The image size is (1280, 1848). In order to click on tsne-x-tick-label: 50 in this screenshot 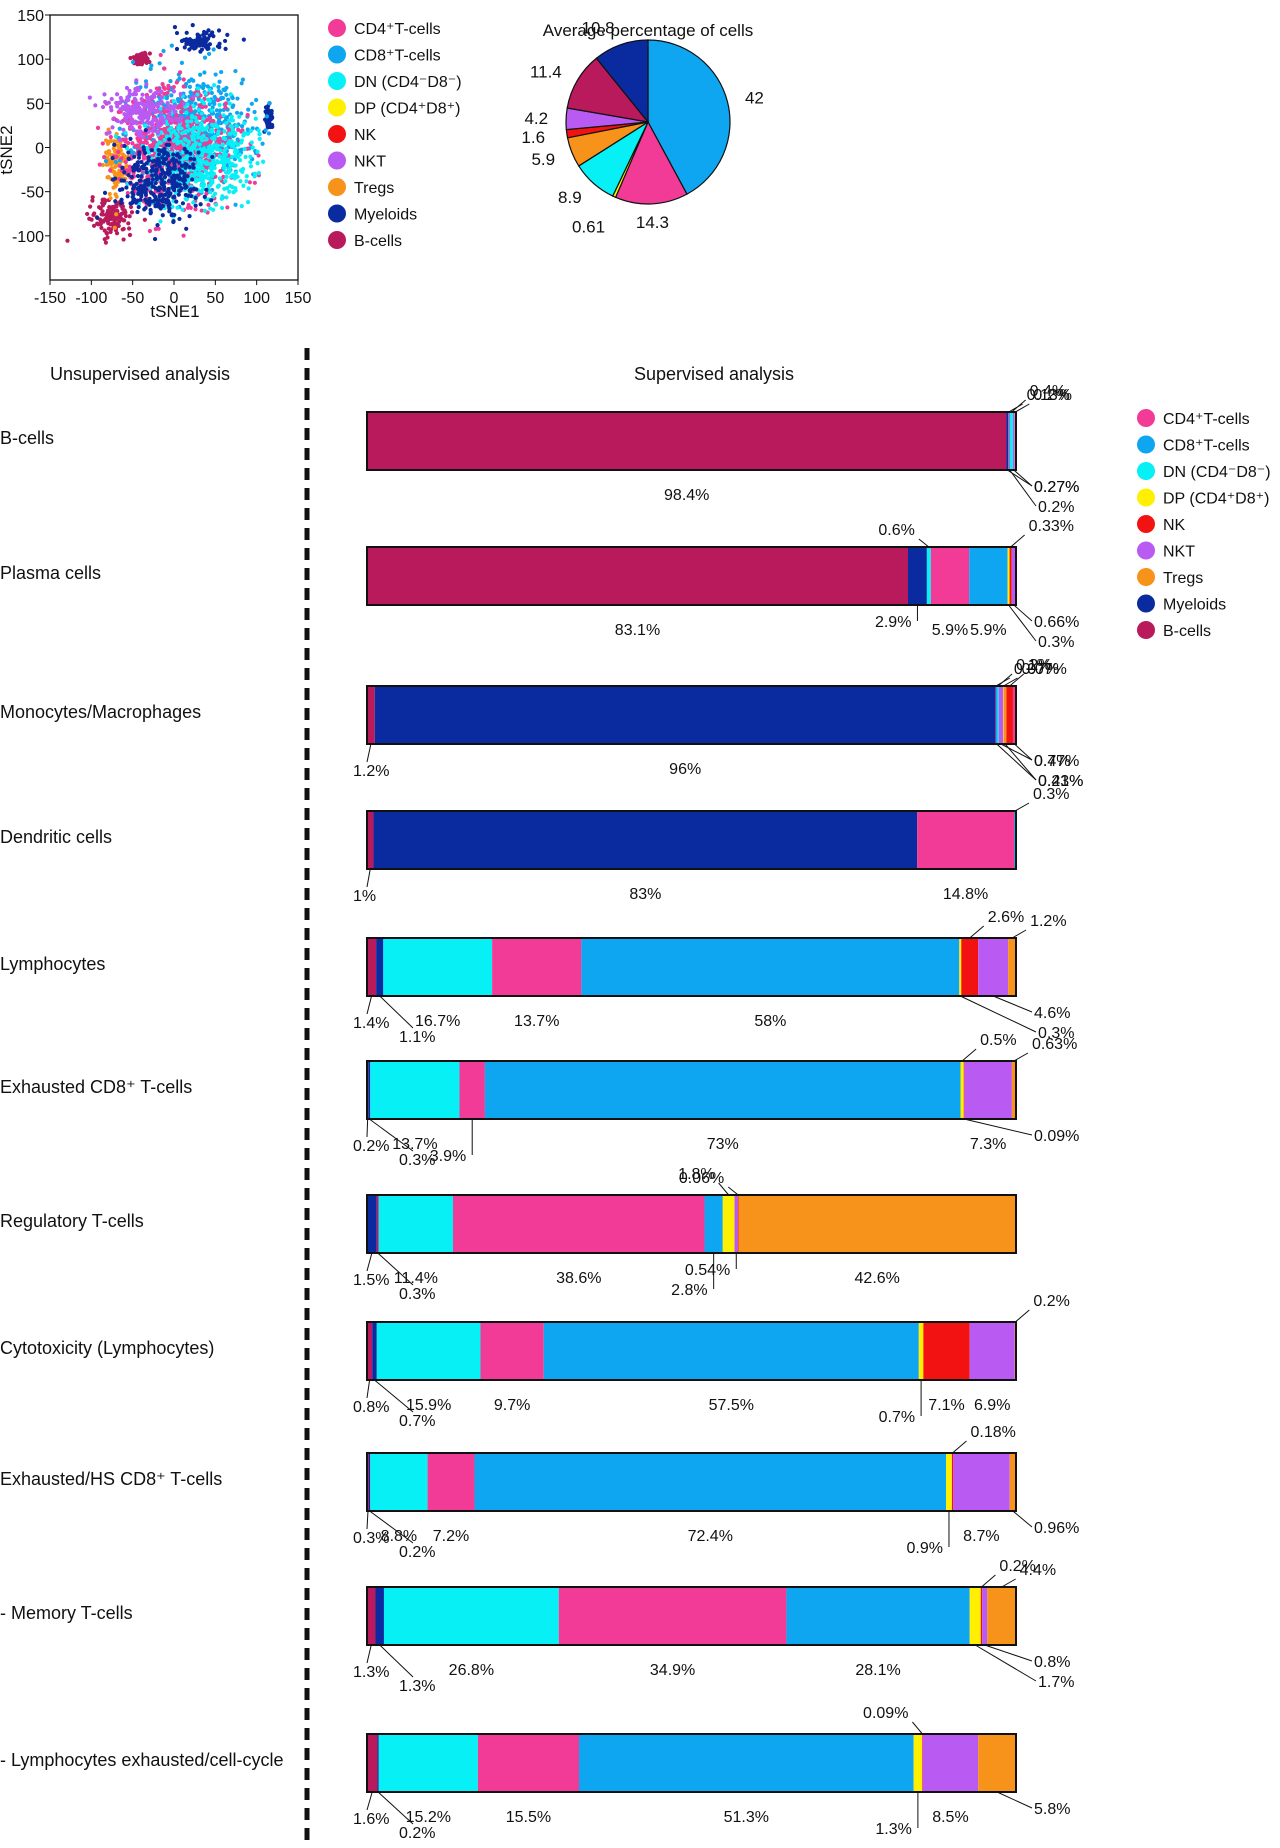, I will do `click(215, 298)`.